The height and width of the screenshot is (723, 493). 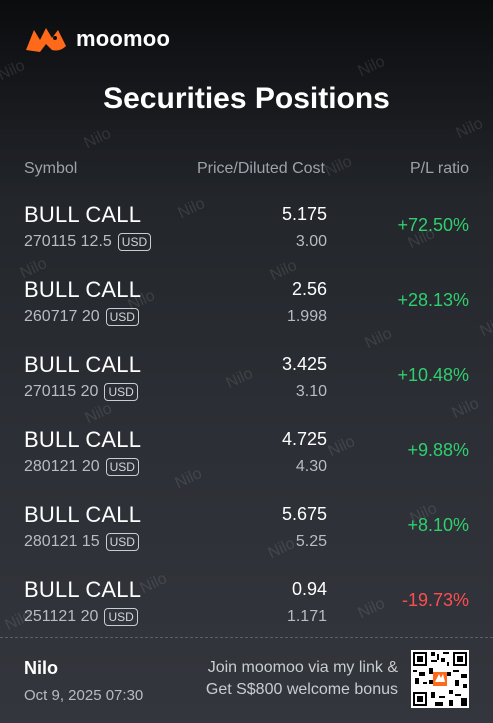 I want to click on position-price: 3.425, so click(x=304, y=364).